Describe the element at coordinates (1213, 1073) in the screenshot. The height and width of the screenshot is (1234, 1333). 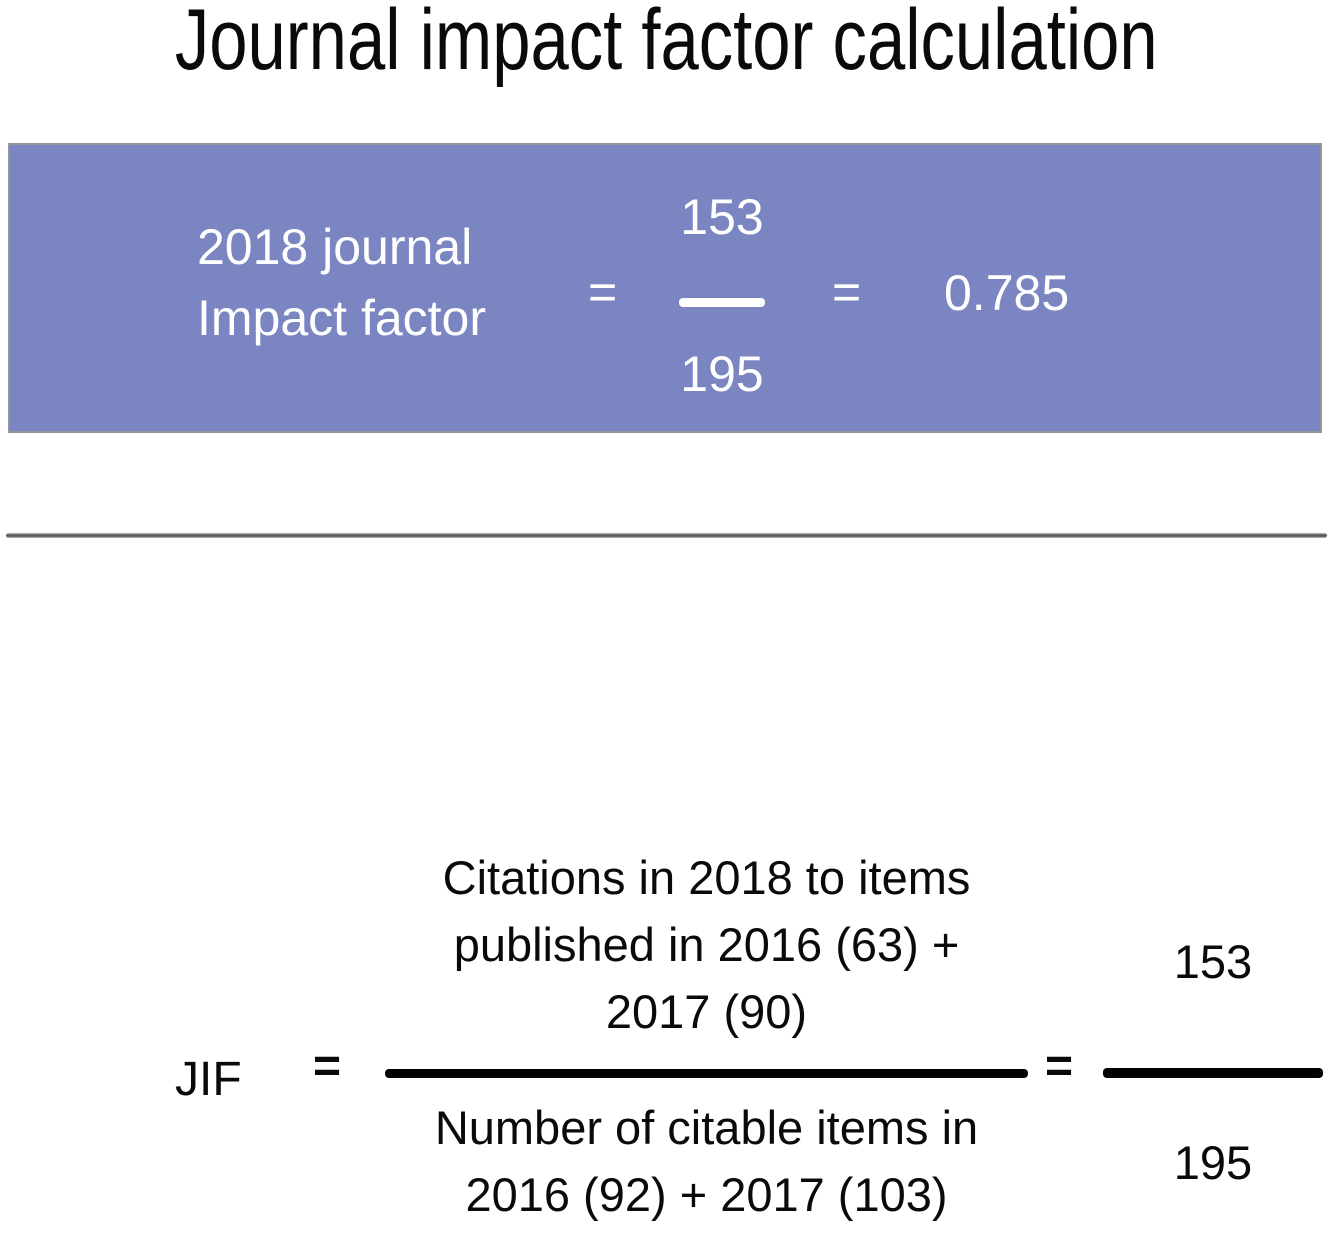
I see `result-fraction-bar` at that location.